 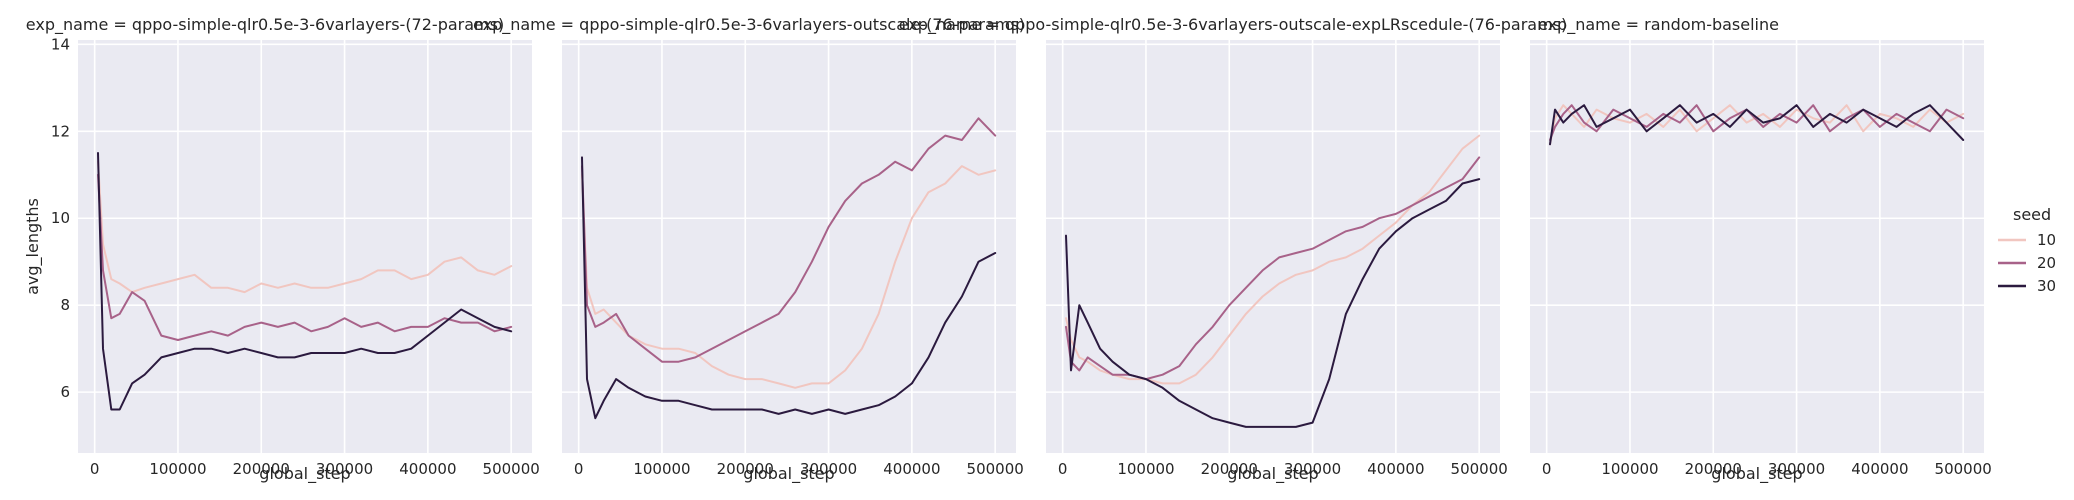 I want to click on legend-title: seed, so click(x=2032, y=214).